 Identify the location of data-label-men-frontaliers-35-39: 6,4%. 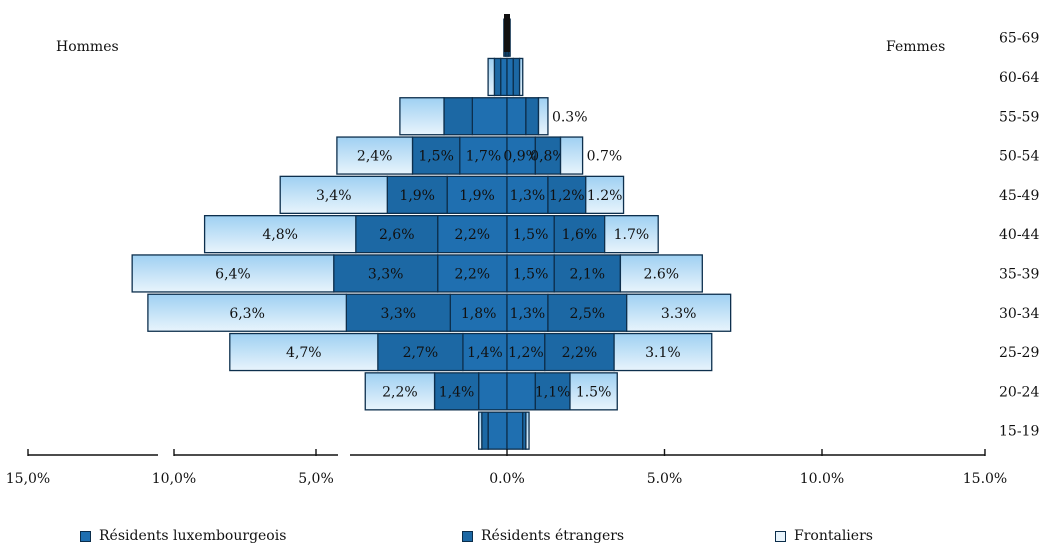
(233, 274).